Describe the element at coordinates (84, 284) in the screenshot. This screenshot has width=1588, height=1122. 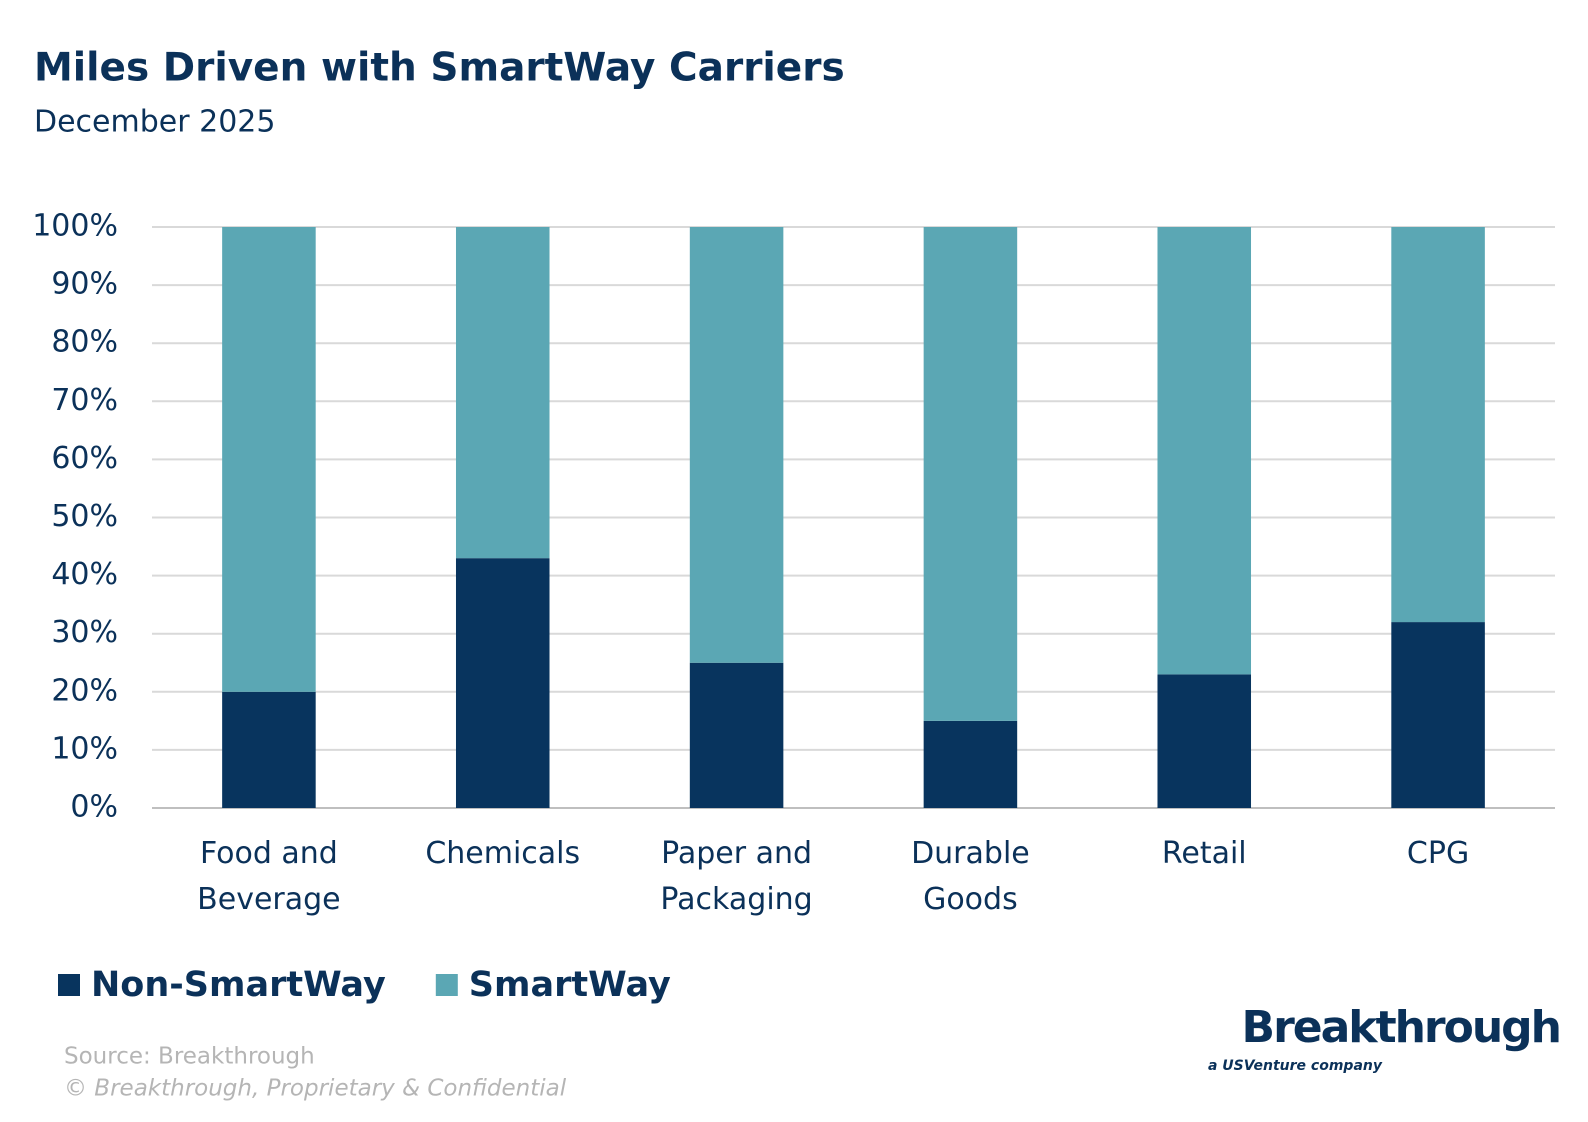
I see `y-tick-label: 90%` at that location.